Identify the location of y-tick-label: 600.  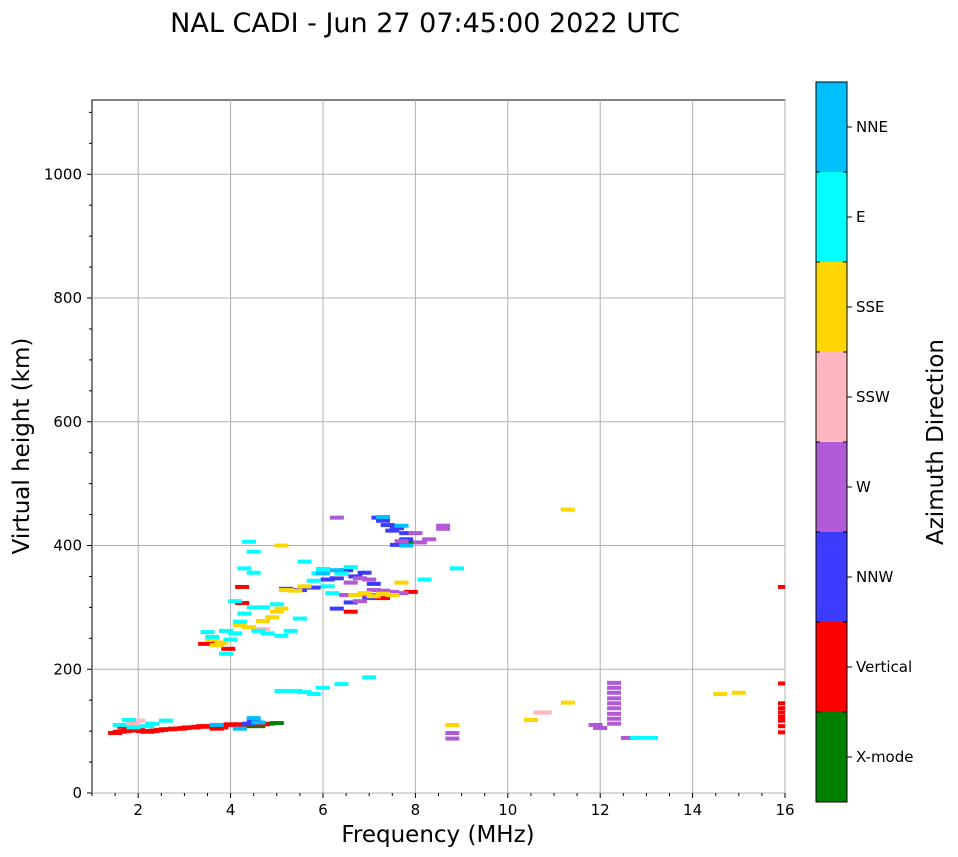
(67, 422).